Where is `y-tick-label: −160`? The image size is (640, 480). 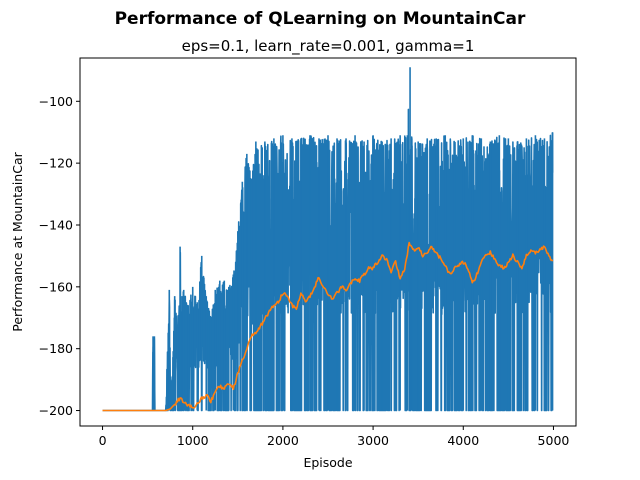 y-tick-label: −160 is located at coordinates (56, 286).